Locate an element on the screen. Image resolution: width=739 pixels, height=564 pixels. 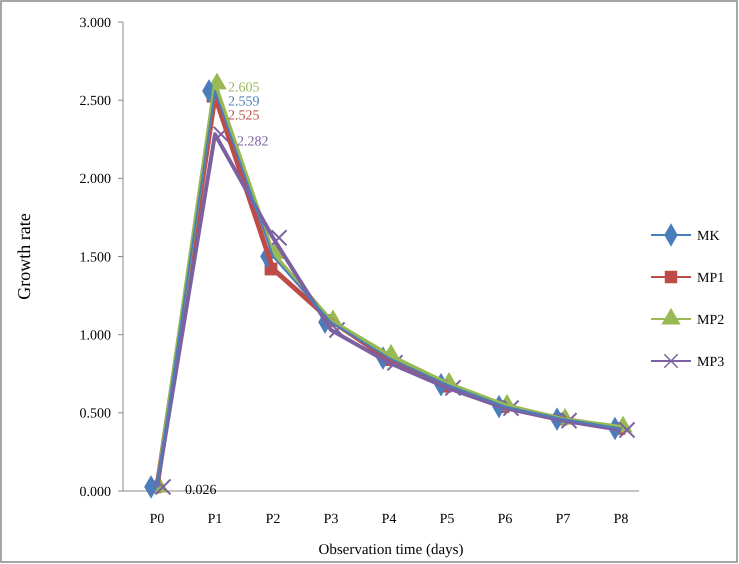
x-tick-label: P3 is located at coordinates (331, 519).